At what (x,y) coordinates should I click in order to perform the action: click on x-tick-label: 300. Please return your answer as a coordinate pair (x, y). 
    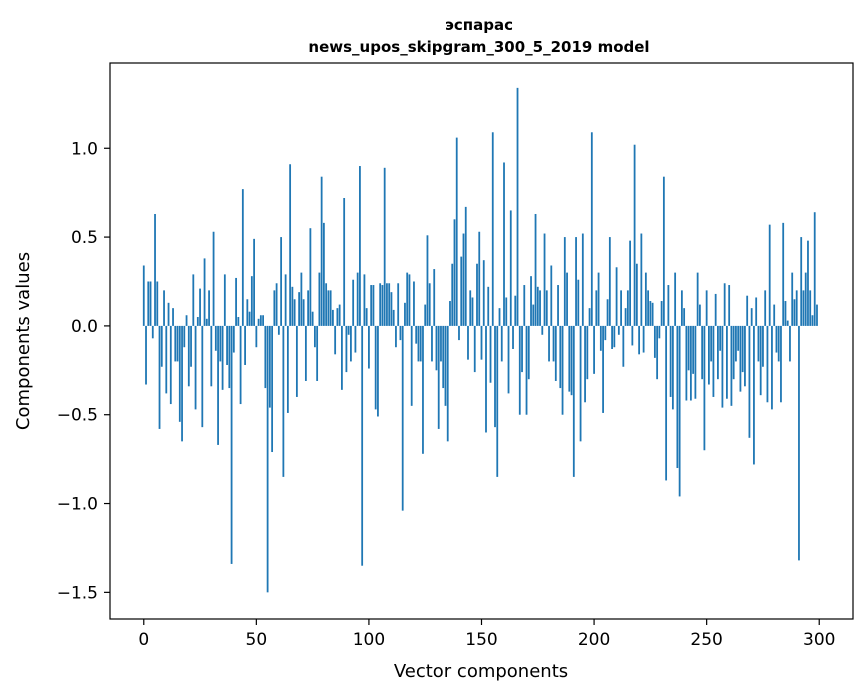
    Looking at the image, I should click on (819, 640).